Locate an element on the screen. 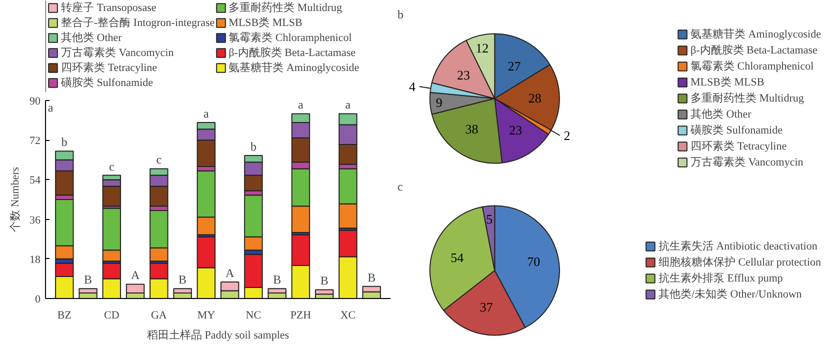  data-label: 27 is located at coordinates (515, 66).